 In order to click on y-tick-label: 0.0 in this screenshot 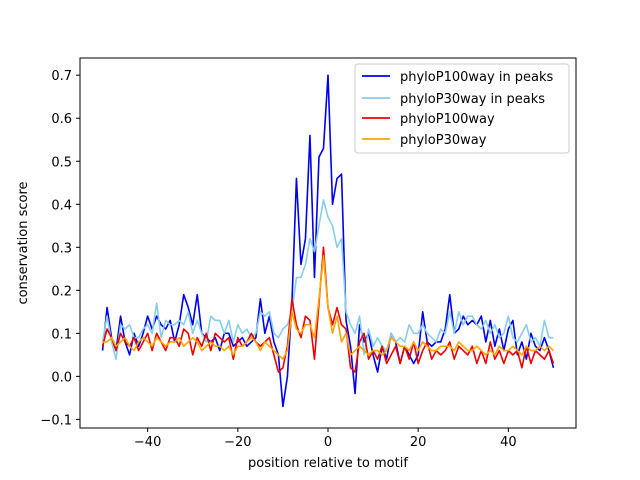, I will do `click(61, 377)`.